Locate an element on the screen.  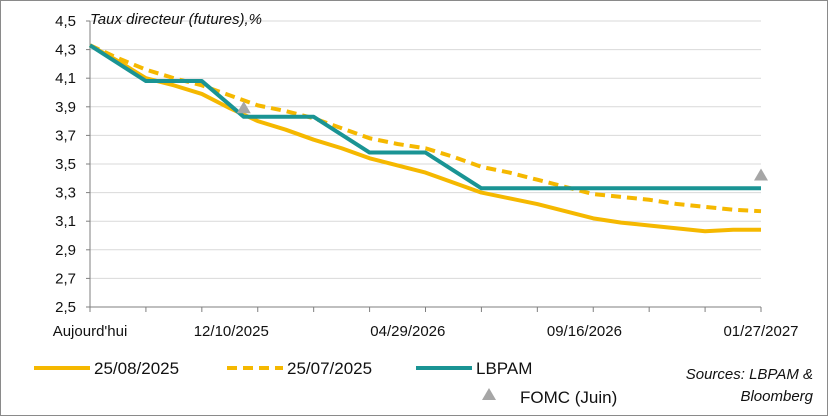
x-tick-label: 04/29/2026 is located at coordinates (407, 331).